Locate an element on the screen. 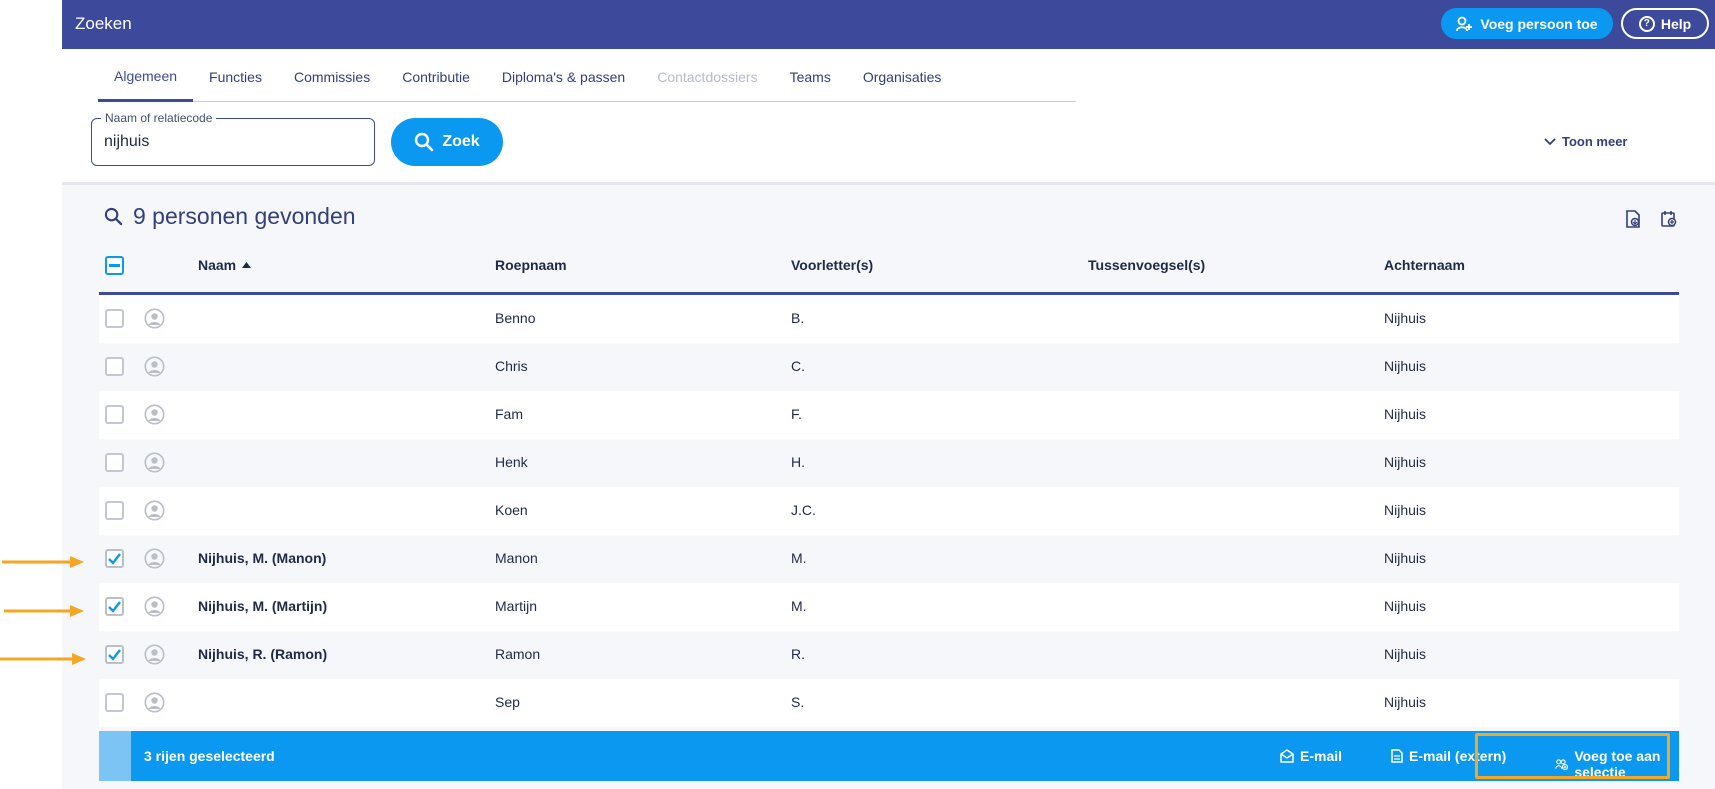 The image size is (1715, 789). cell-voorletters: J.C. is located at coordinates (803, 510).